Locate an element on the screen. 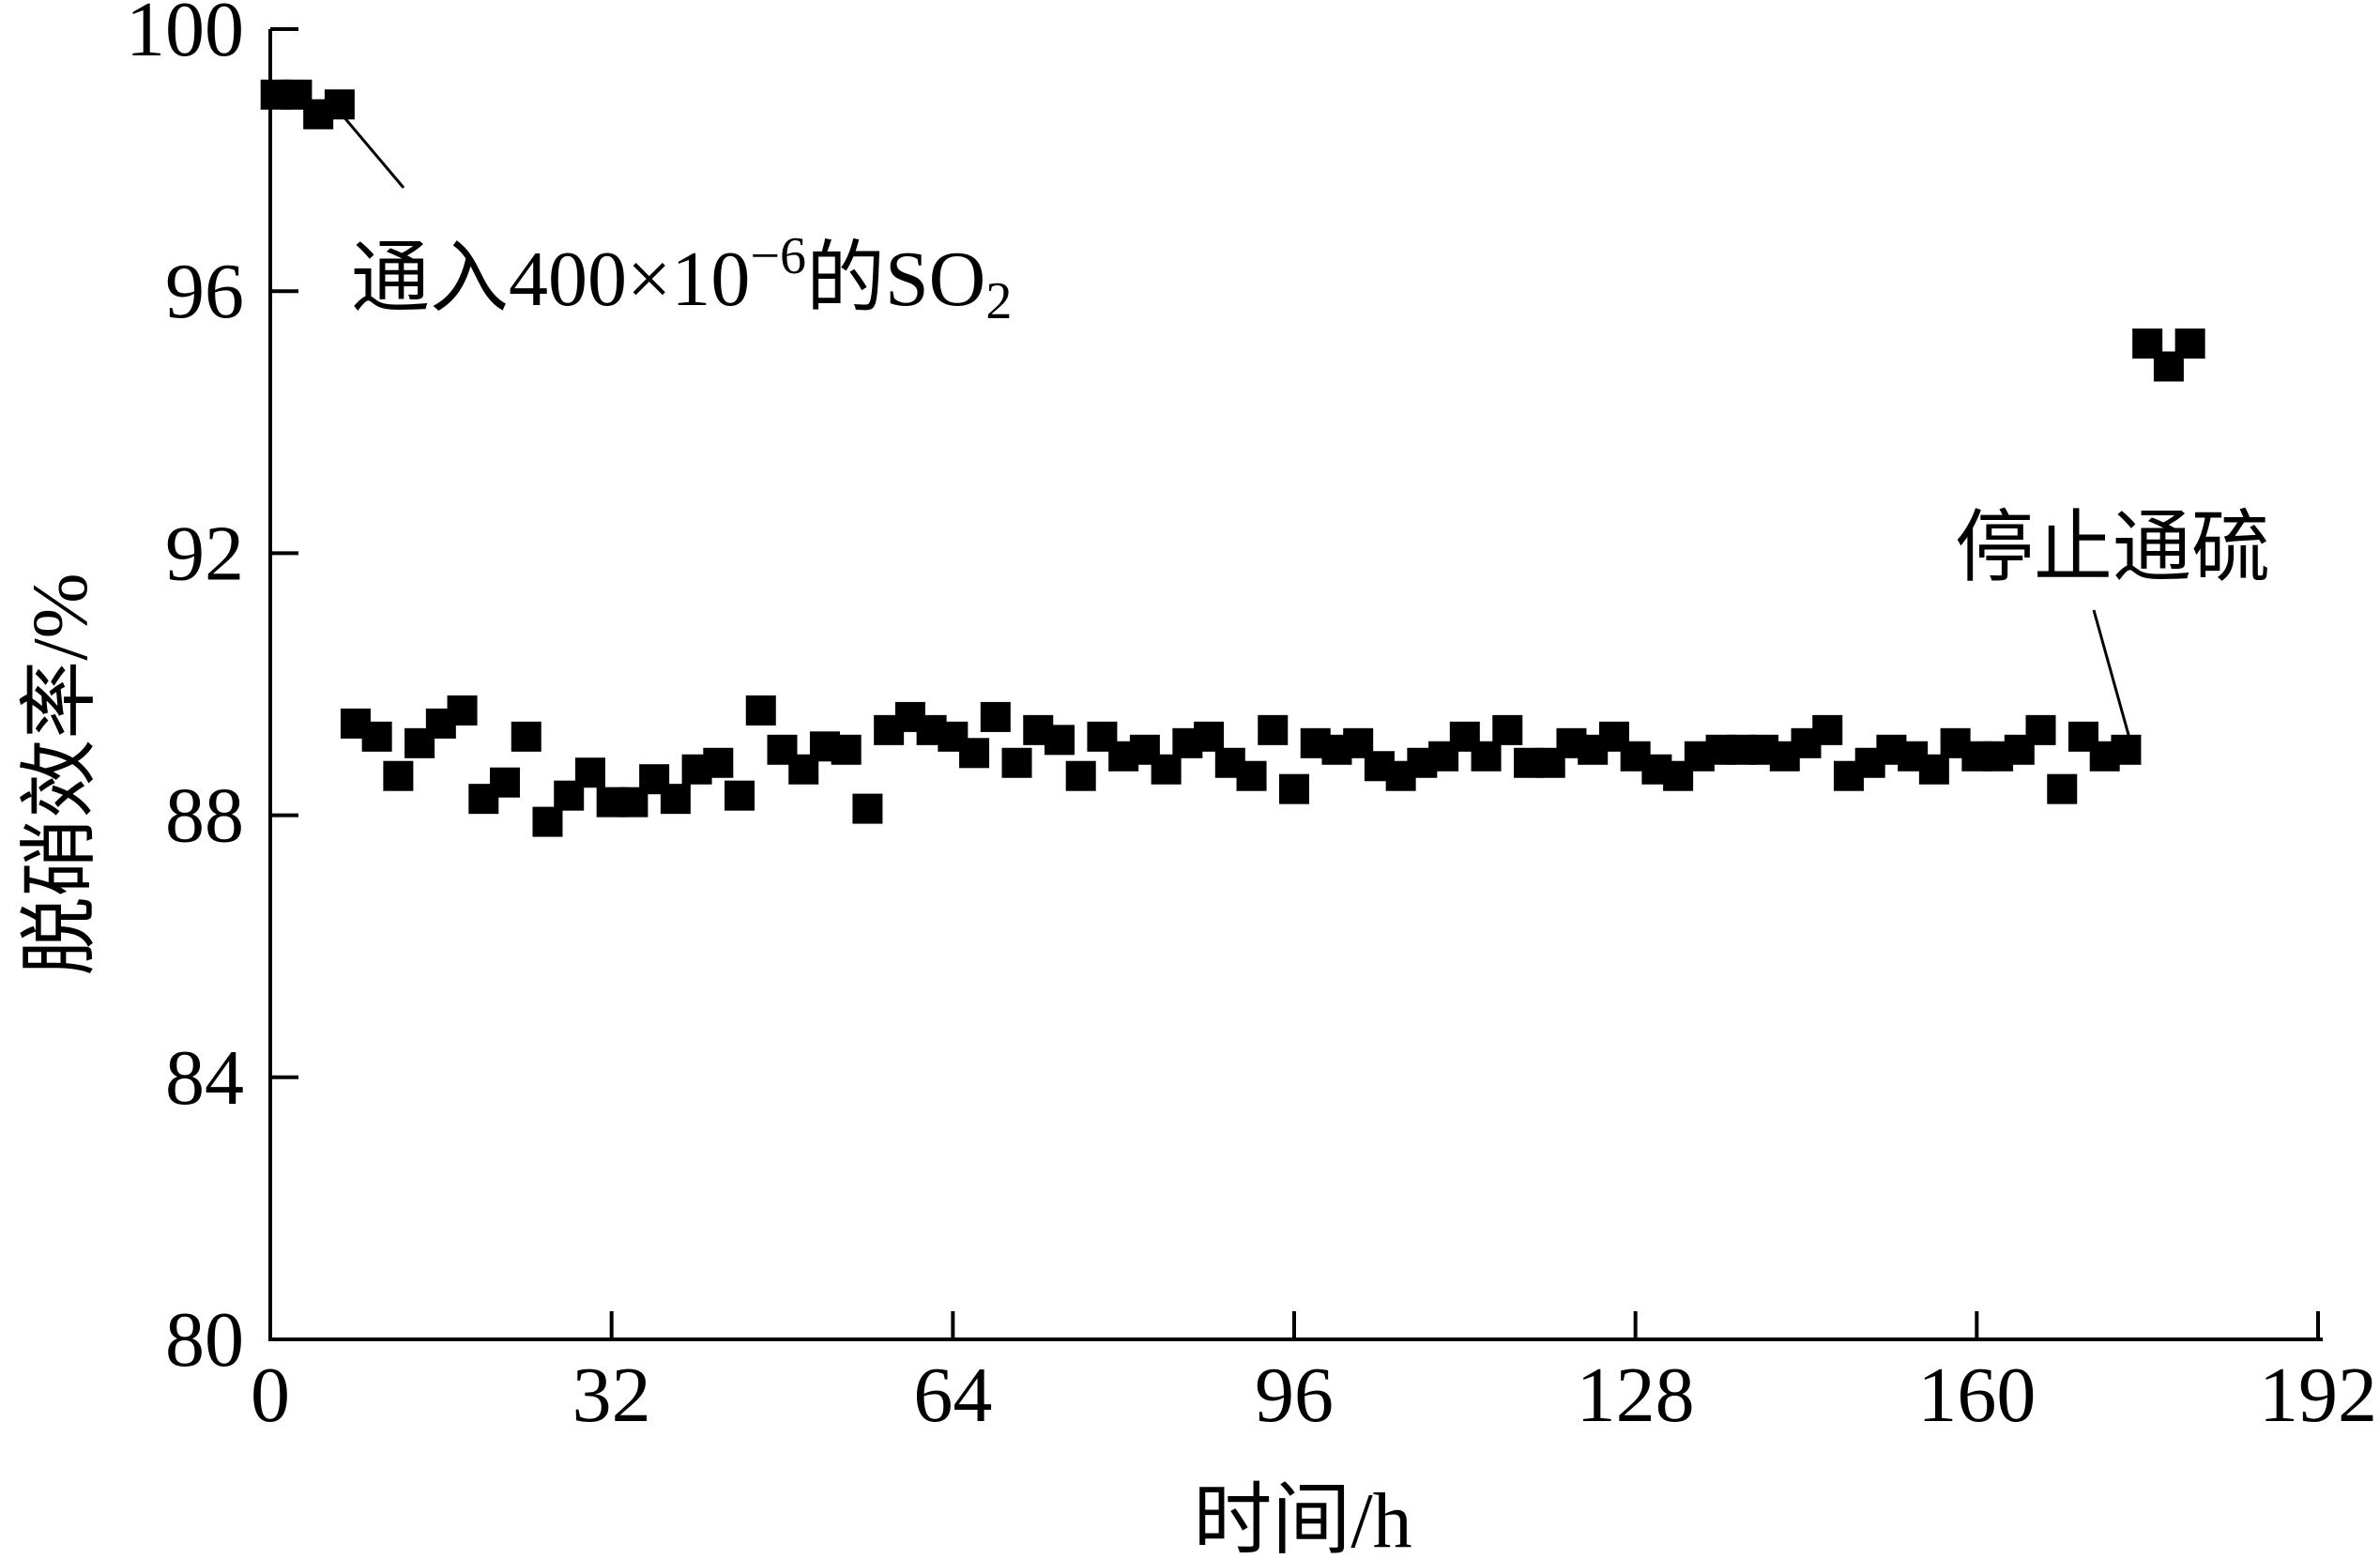 This screenshot has height=1559, width=2380. x-axis-tick-labels: 0 32 64 96 128 160 192 is located at coordinates (1314, 1395).